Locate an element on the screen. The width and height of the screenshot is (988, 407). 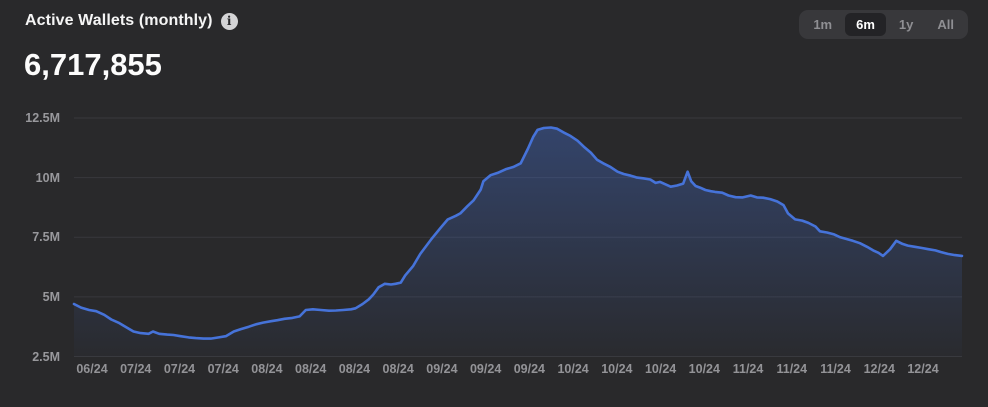
range-button-1m: 1m is located at coordinates (822, 24).